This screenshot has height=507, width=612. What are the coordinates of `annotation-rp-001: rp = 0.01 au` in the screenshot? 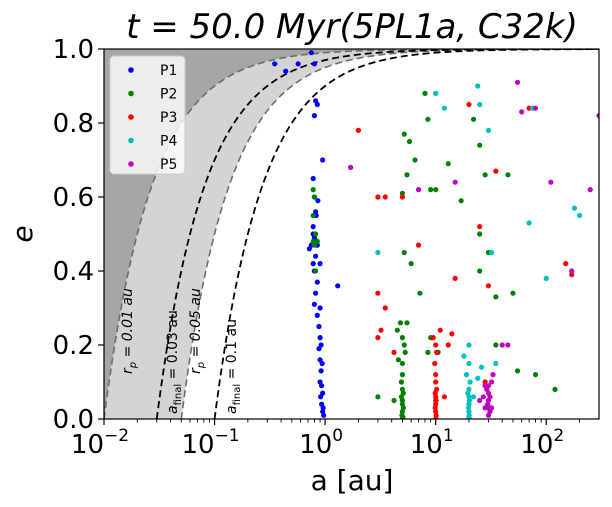 It's located at (129, 331).